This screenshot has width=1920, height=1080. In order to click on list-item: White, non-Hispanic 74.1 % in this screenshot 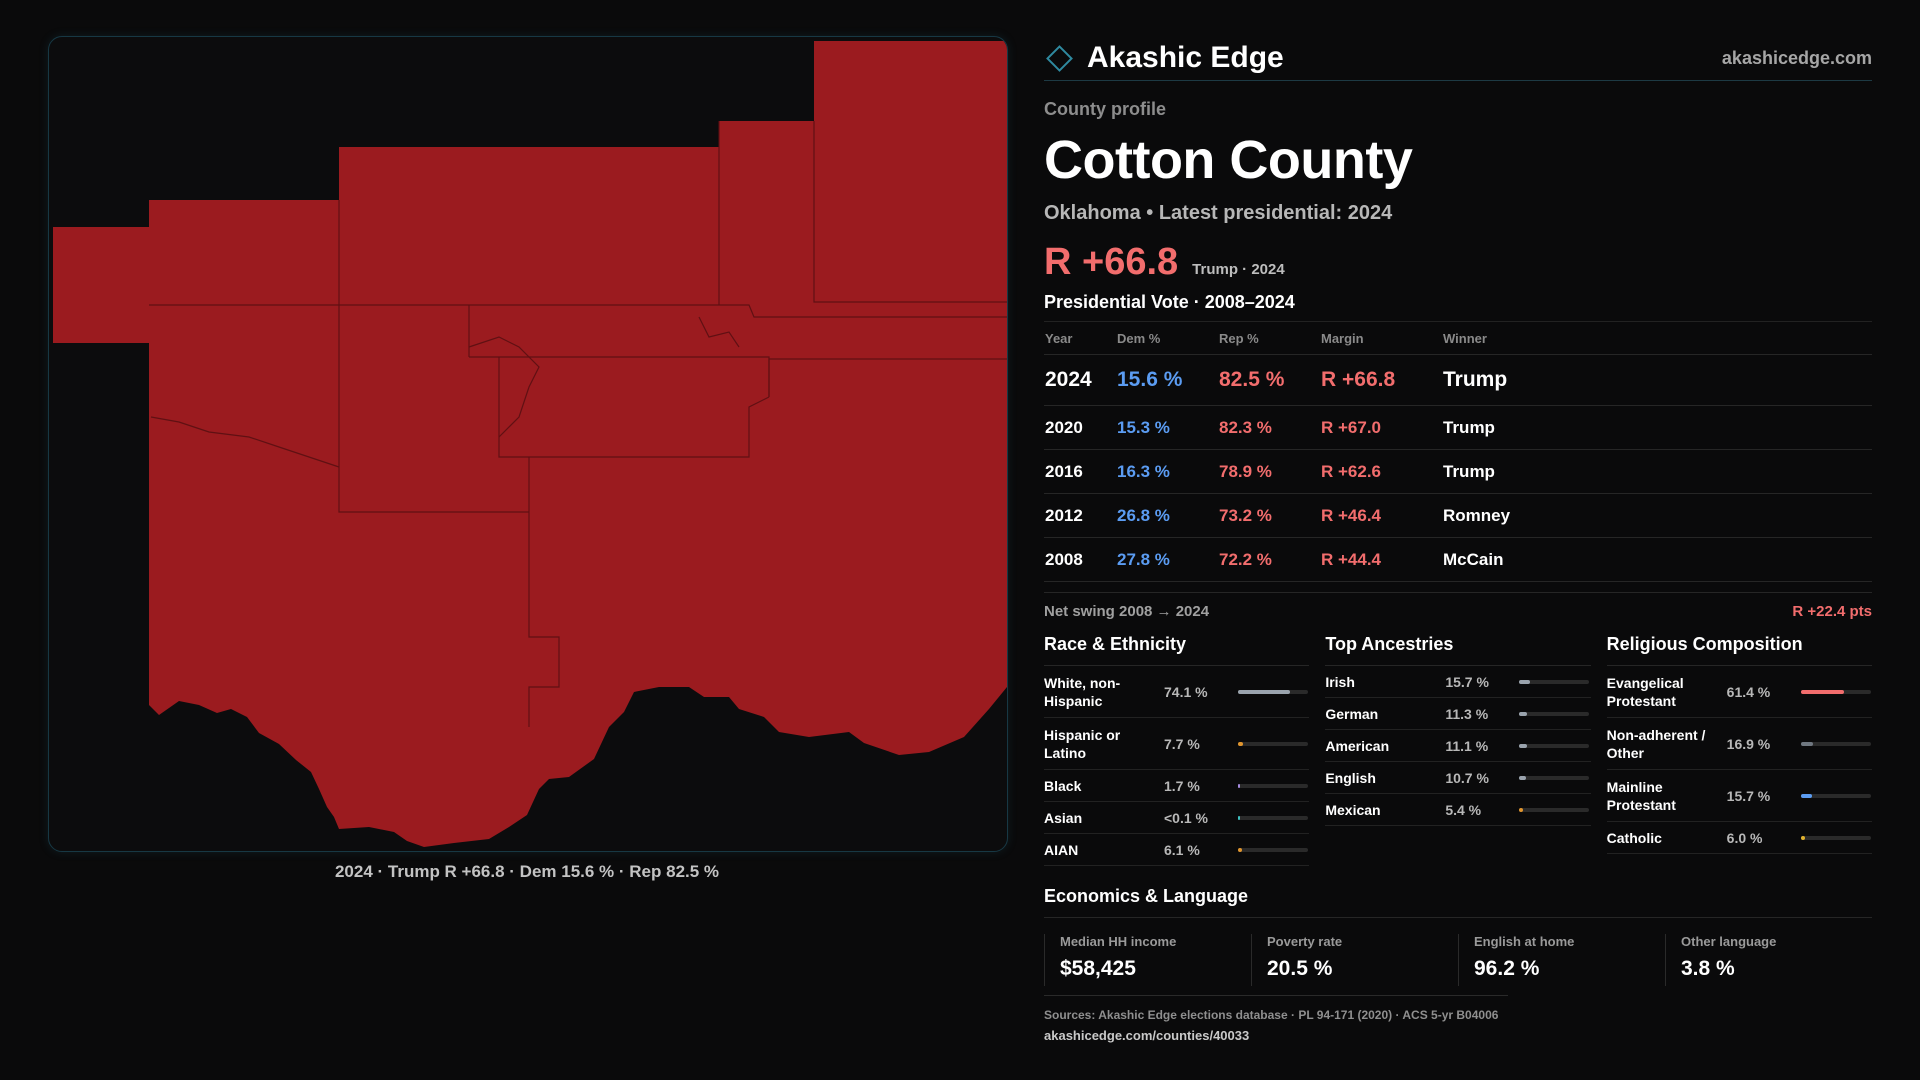, I will do `click(1177, 692)`.